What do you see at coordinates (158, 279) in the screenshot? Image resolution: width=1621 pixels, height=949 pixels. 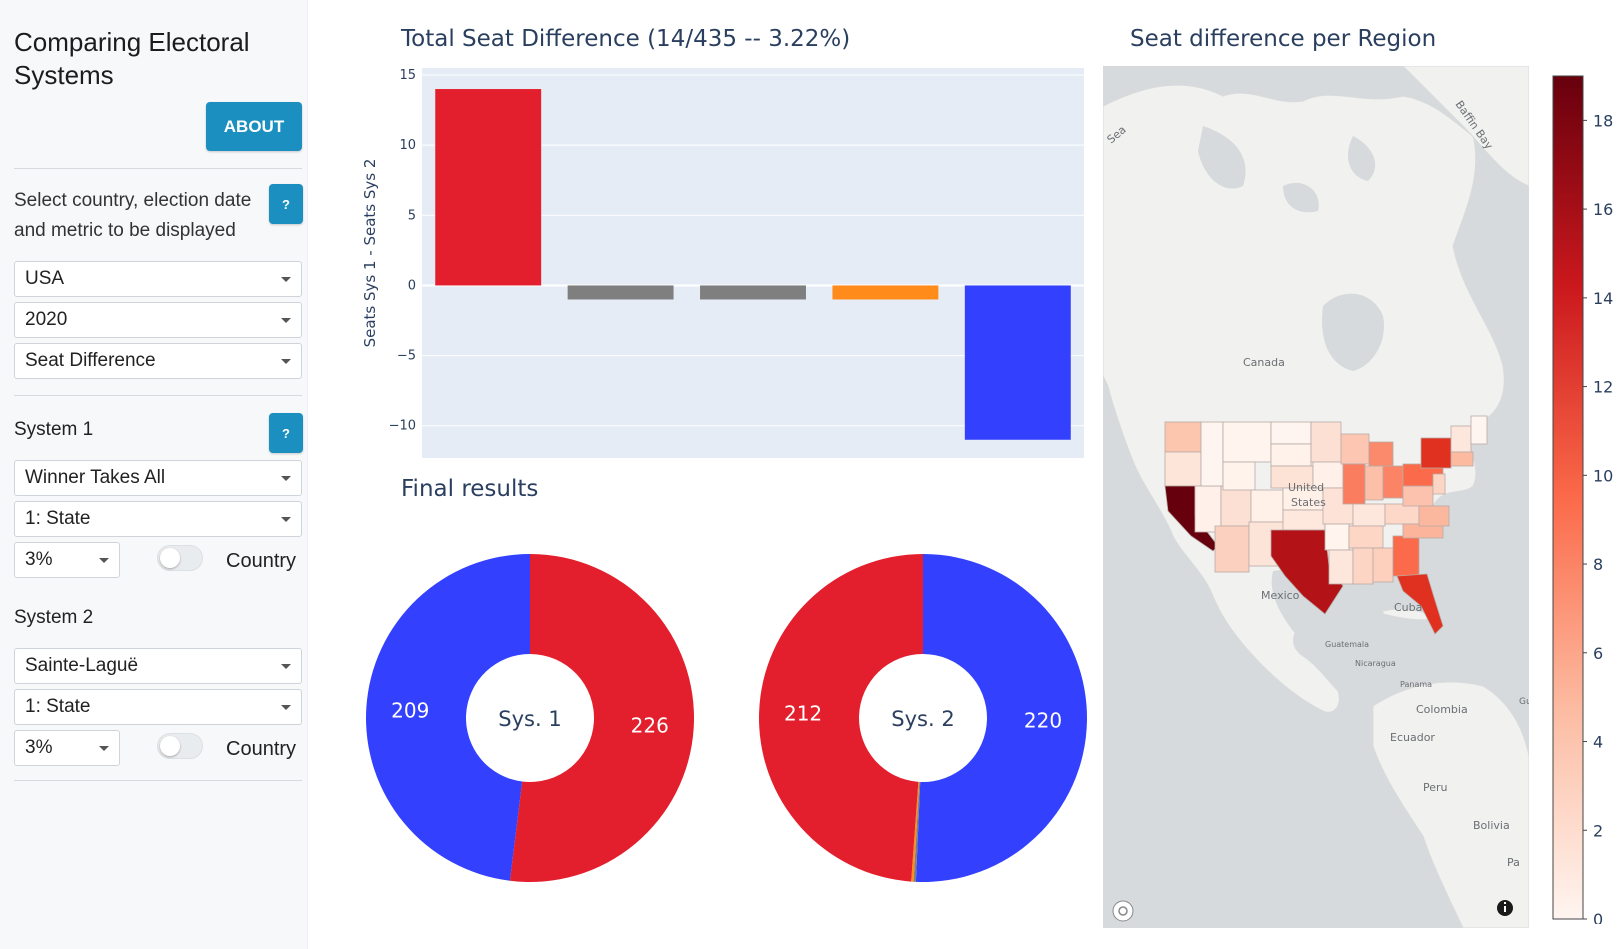 I see `country-select: USA` at bounding box center [158, 279].